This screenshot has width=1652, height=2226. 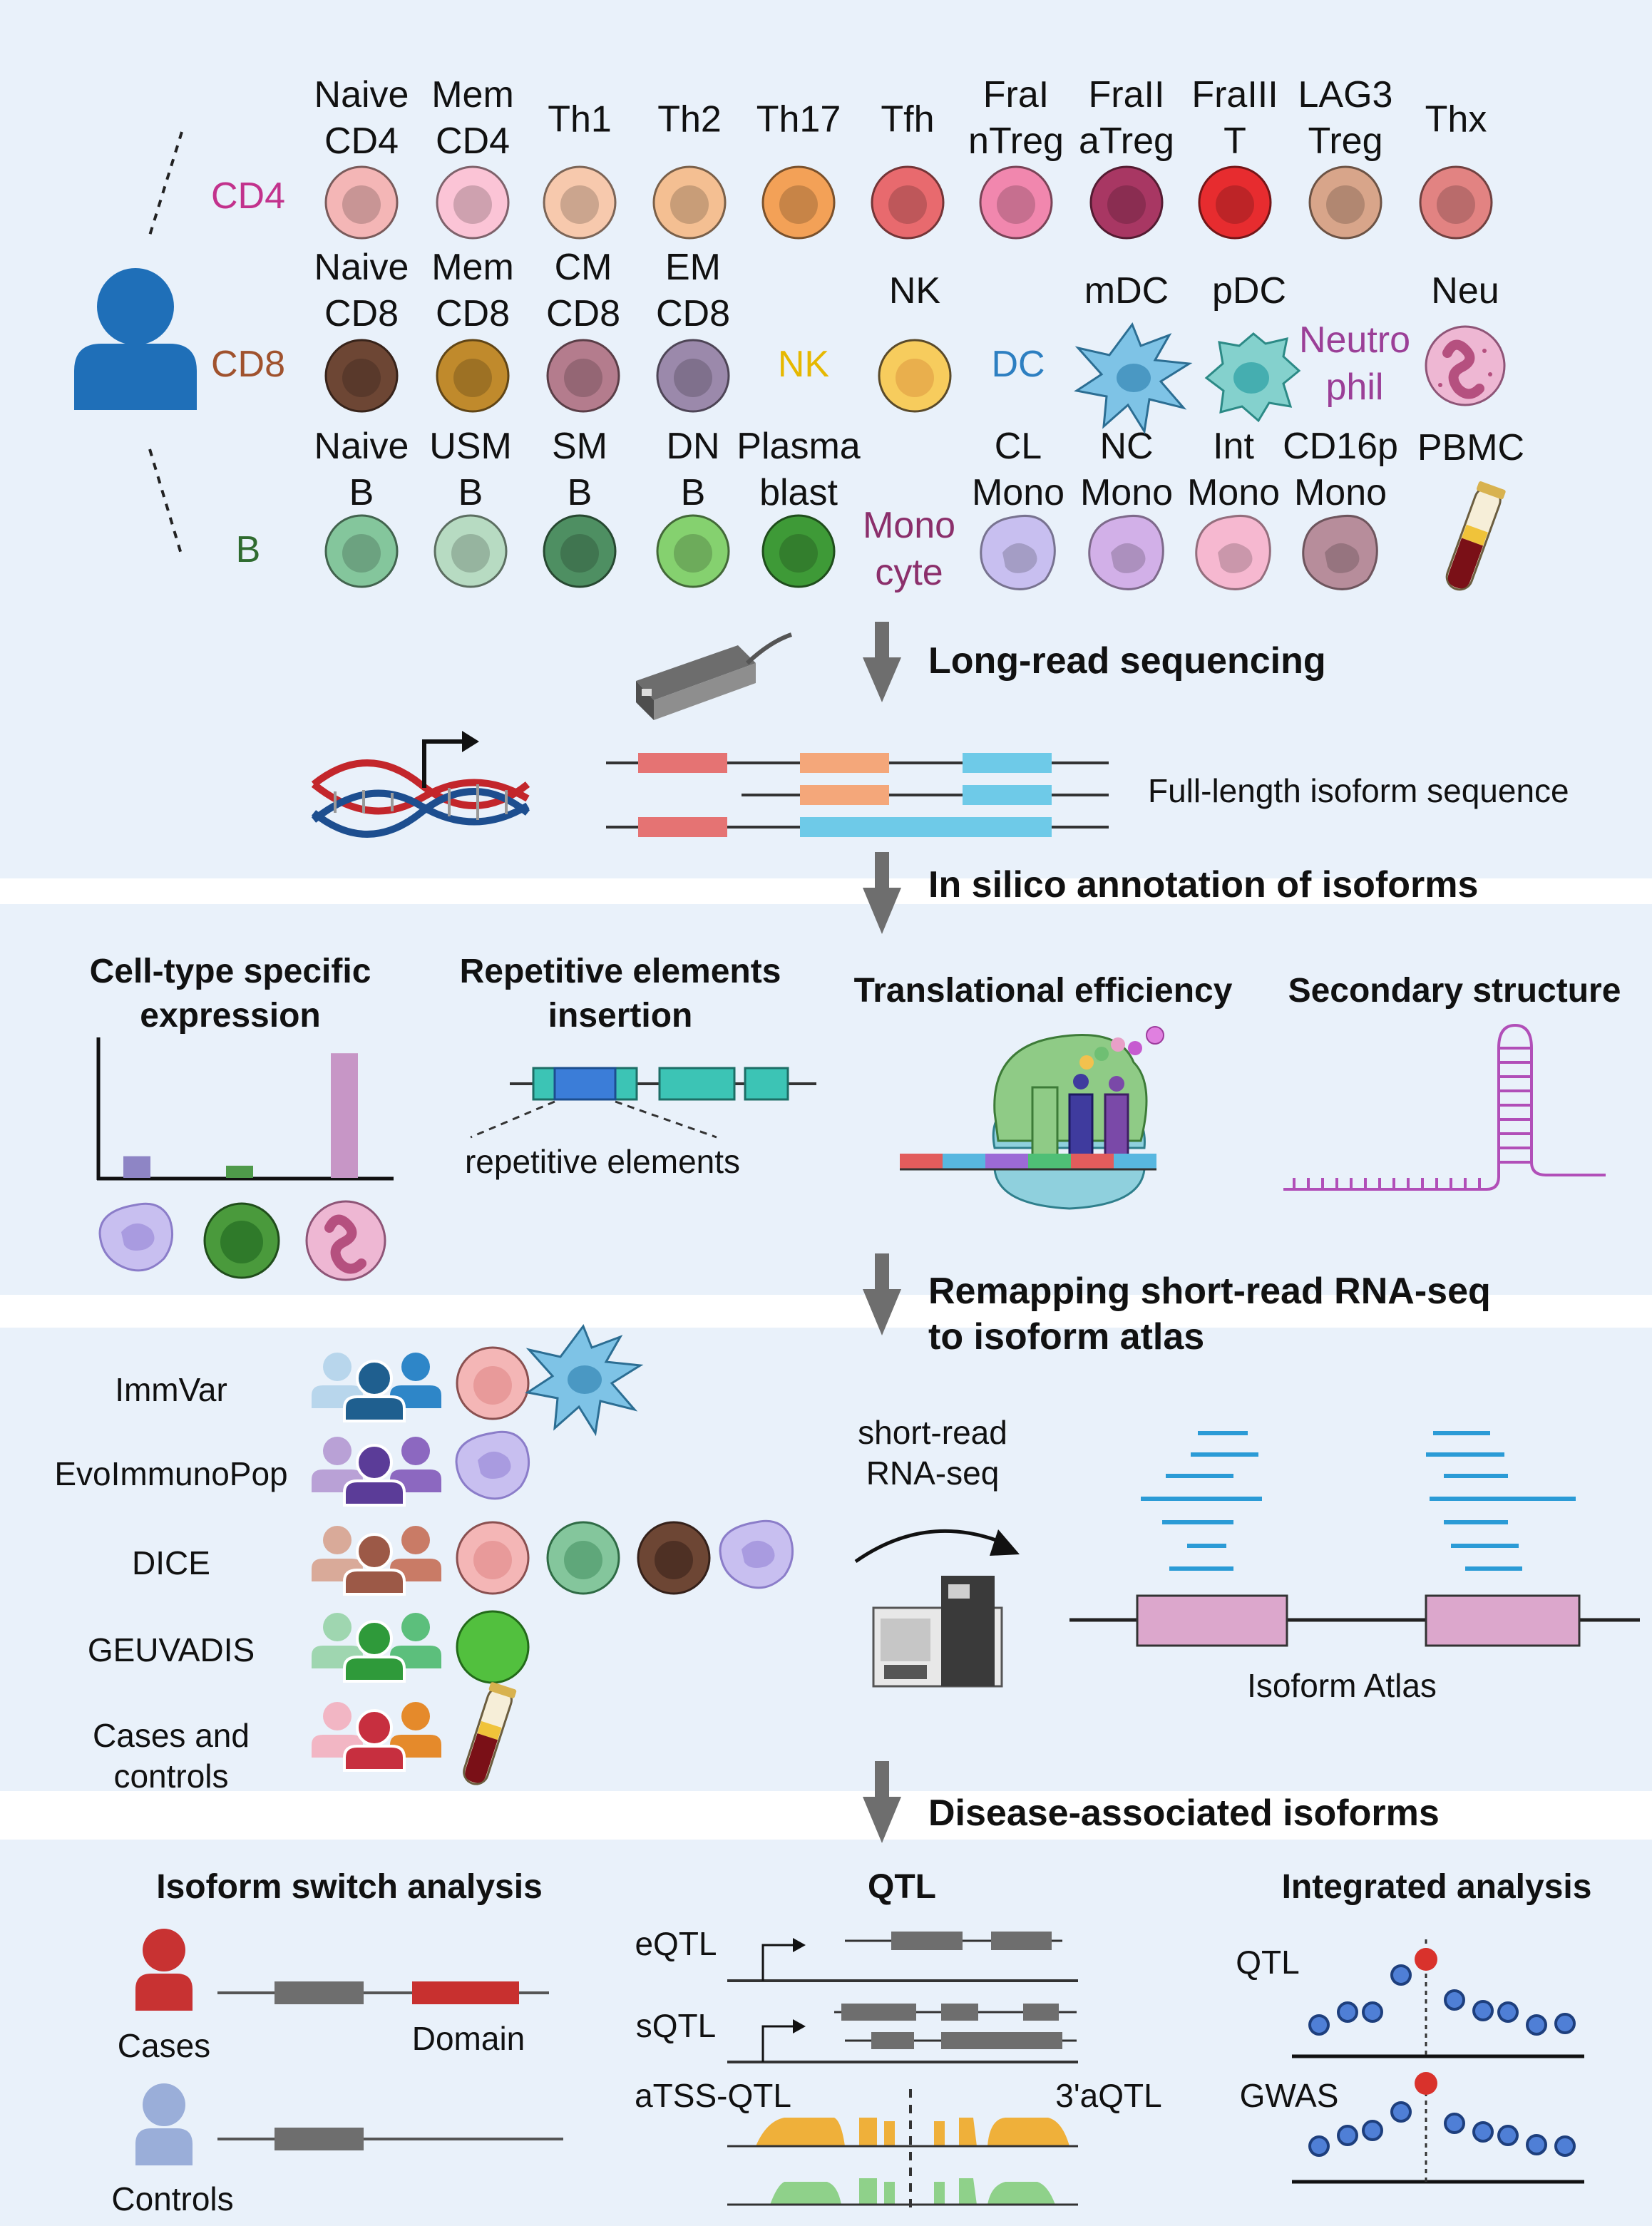 What do you see at coordinates (247, 1472) in the screenshot?
I see `dataset-1: EvoImmunoPop` at bounding box center [247, 1472].